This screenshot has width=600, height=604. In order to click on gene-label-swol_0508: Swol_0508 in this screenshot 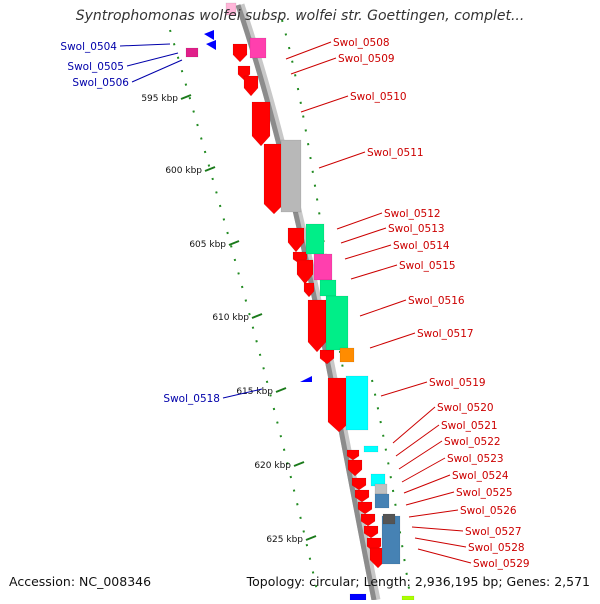, I will do `click(361, 43)`.